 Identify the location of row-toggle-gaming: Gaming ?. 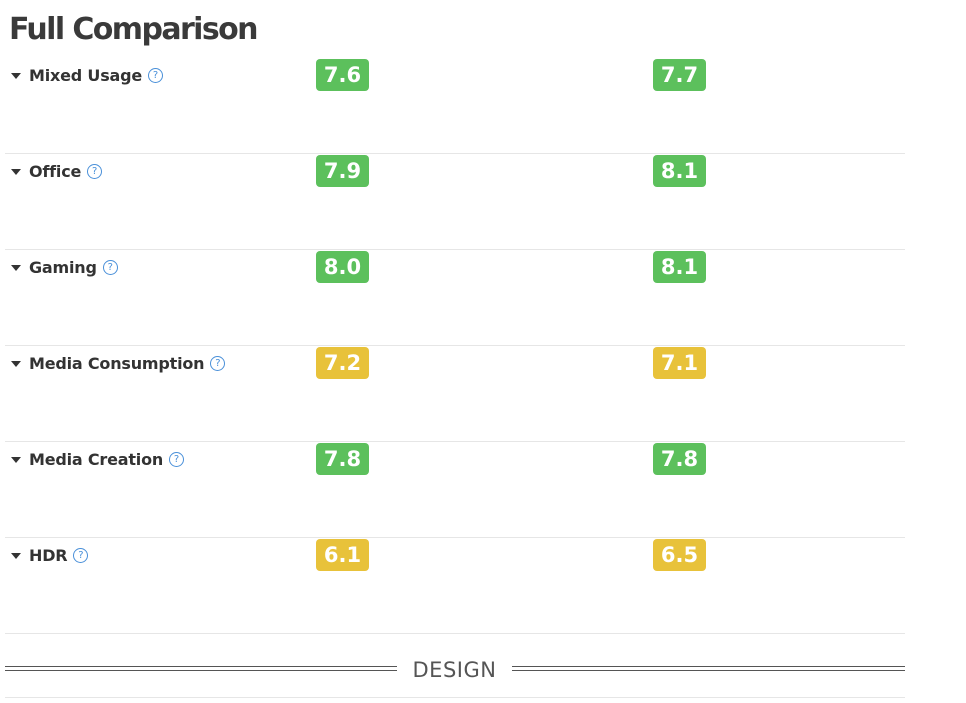
(64, 267).